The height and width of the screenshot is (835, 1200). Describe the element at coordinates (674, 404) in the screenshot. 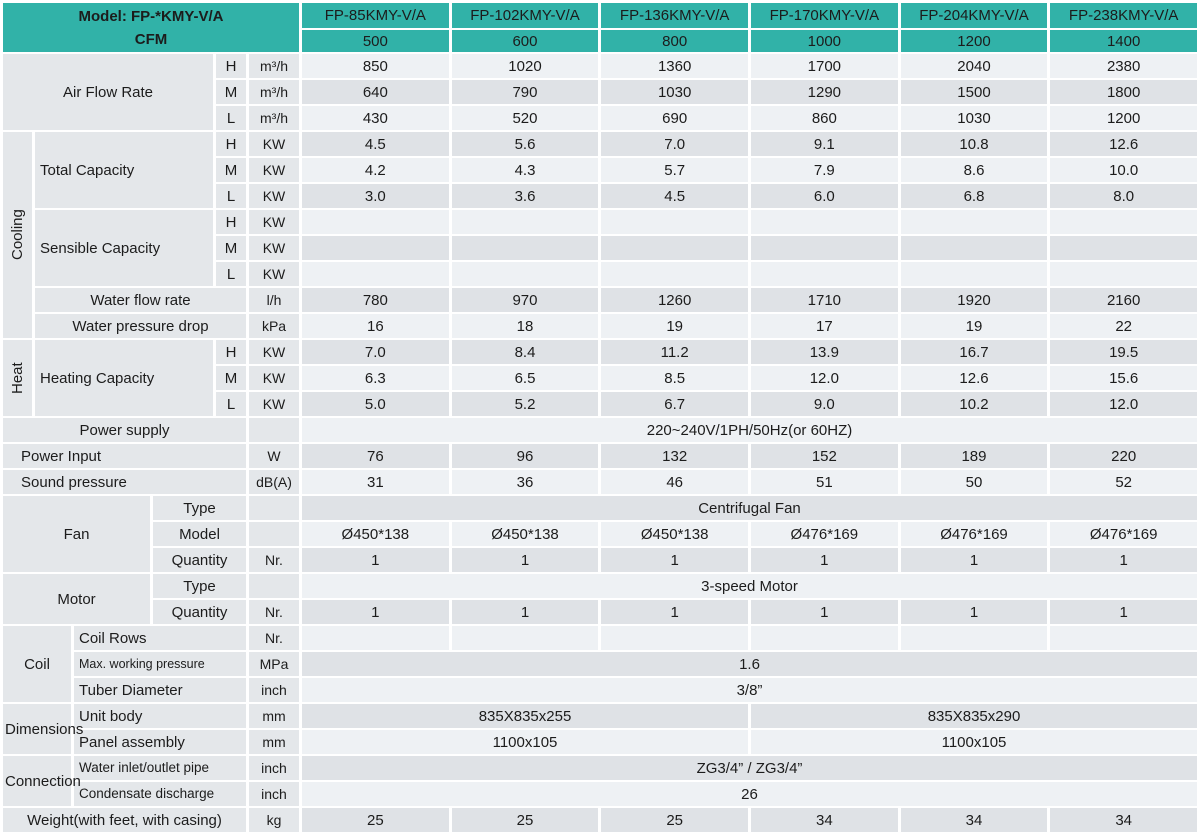

I see `heating-l-value: 6.7` at that location.